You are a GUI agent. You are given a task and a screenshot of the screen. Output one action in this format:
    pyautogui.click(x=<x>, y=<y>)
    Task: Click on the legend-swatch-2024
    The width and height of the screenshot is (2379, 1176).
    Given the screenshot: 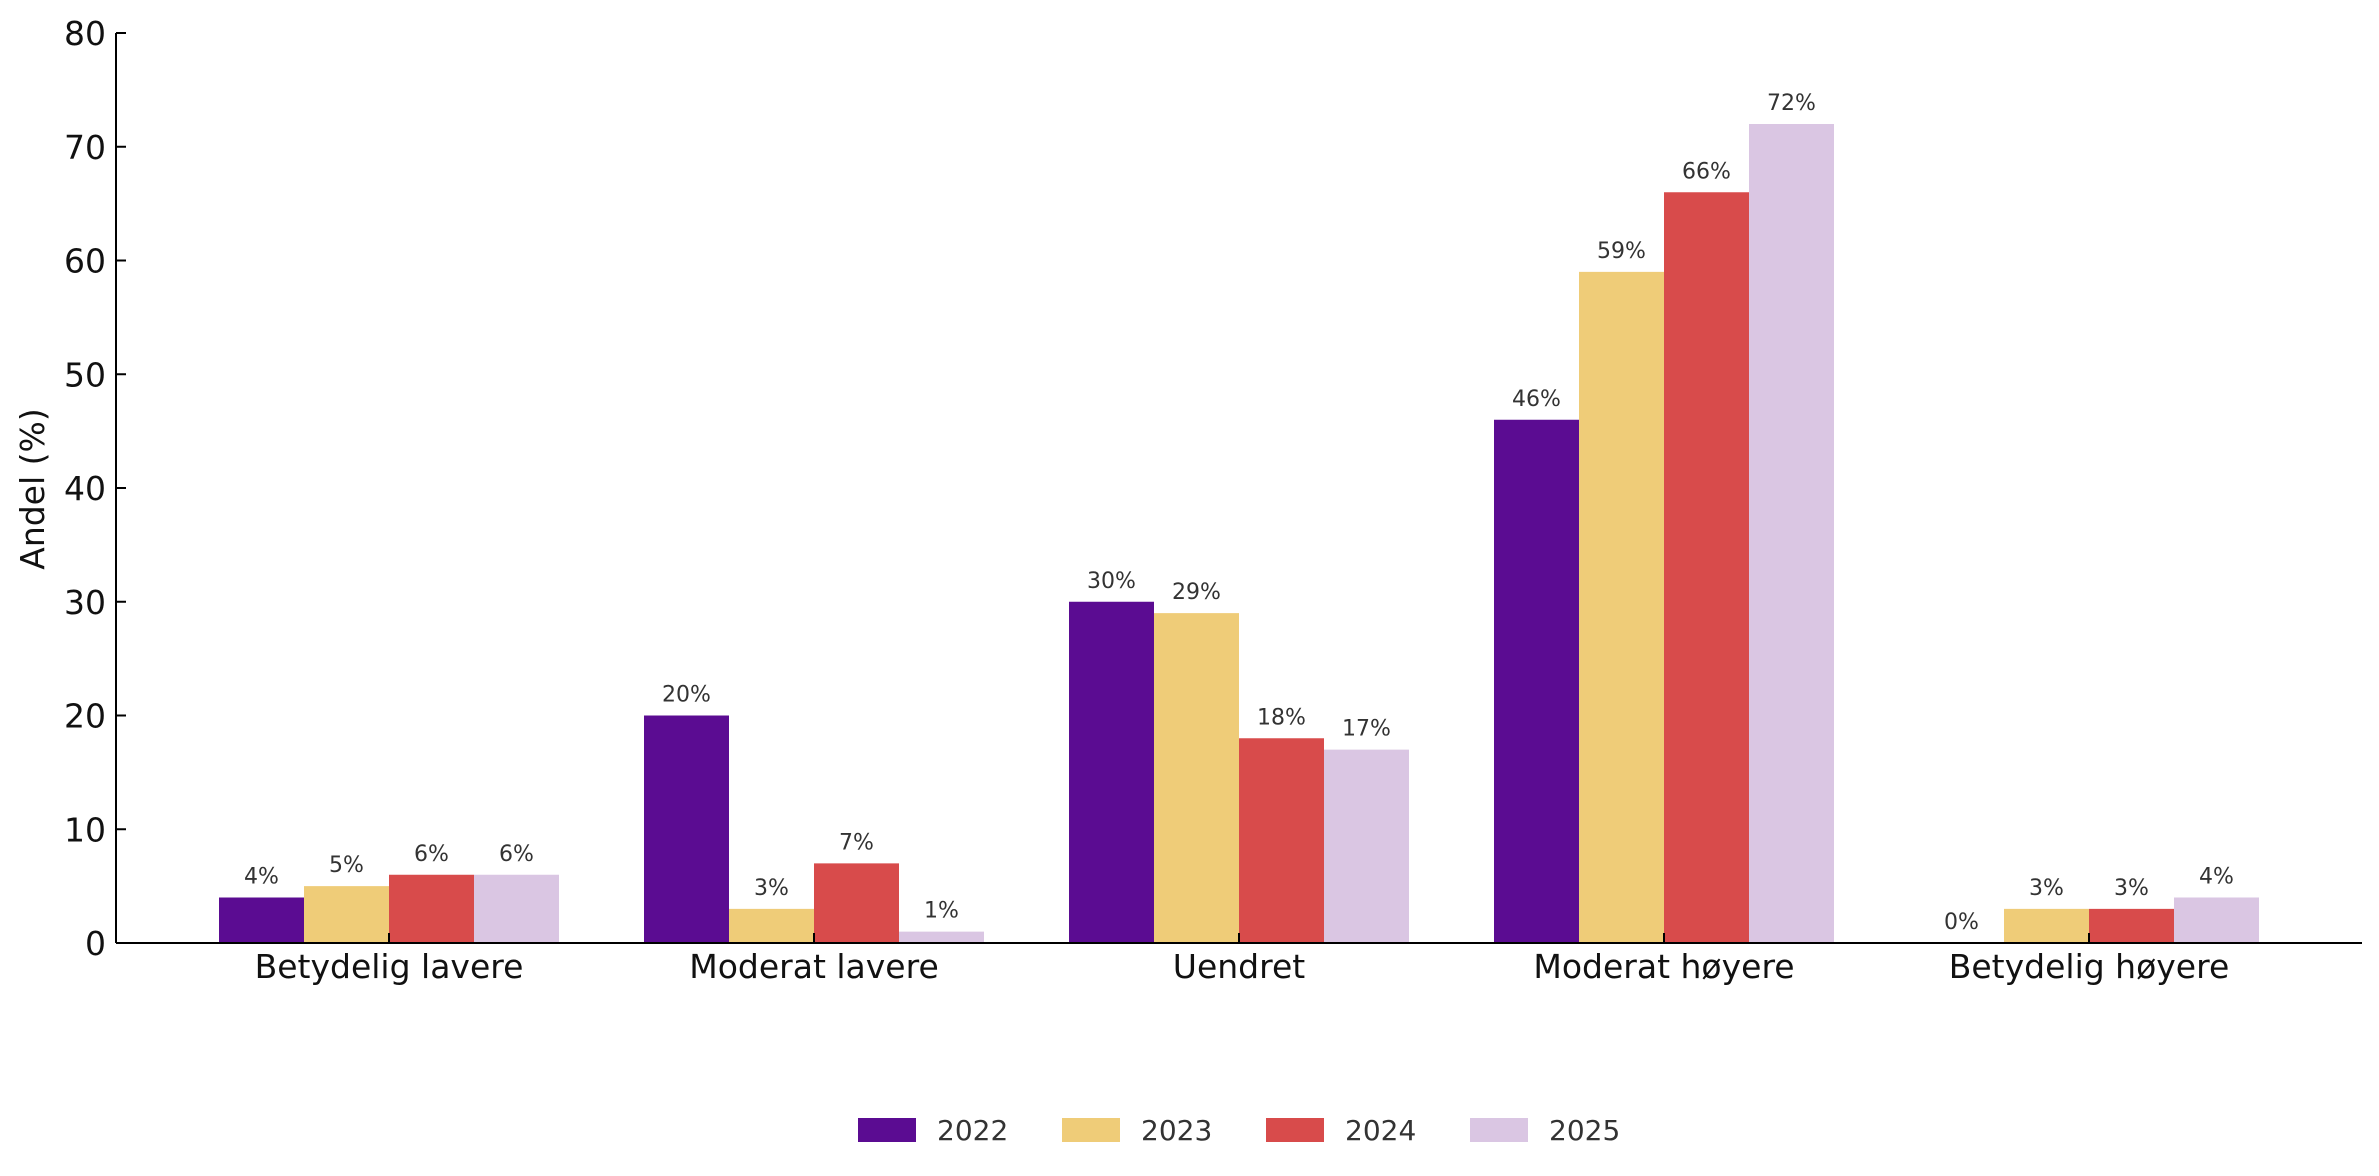 What is the action you would take?
    pyautogui.click(x=1295, y=1130)
    